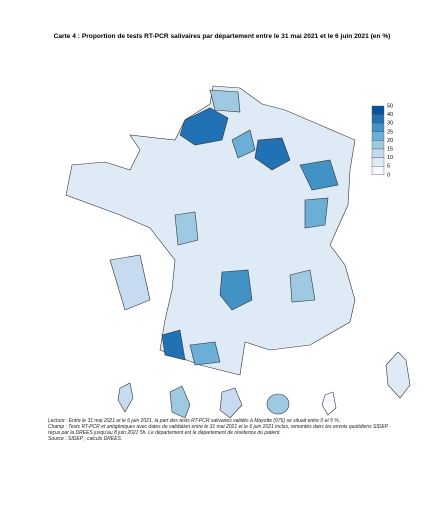 This screenshot has height=512, width=445. Describe the element at coordinates (390, 141) in the screenshot. I see `legend-label: 20` at that location.